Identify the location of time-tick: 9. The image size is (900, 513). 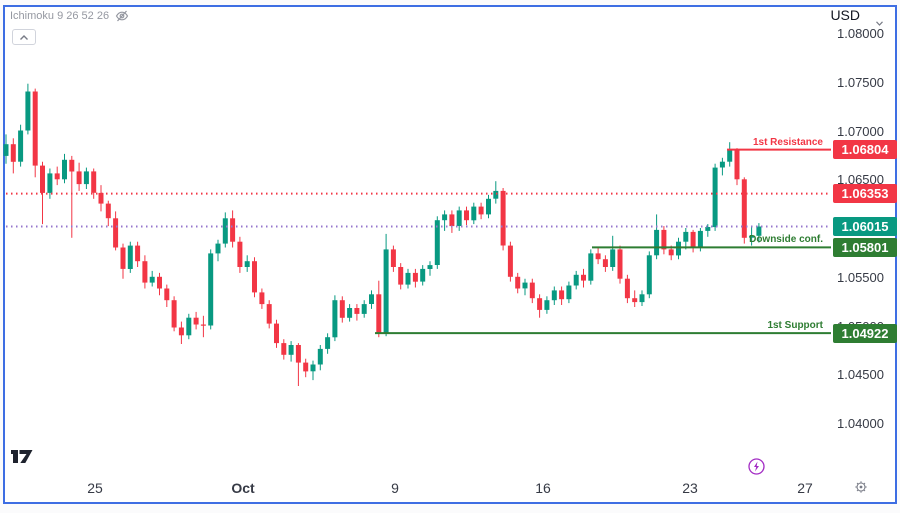
(395, 488).